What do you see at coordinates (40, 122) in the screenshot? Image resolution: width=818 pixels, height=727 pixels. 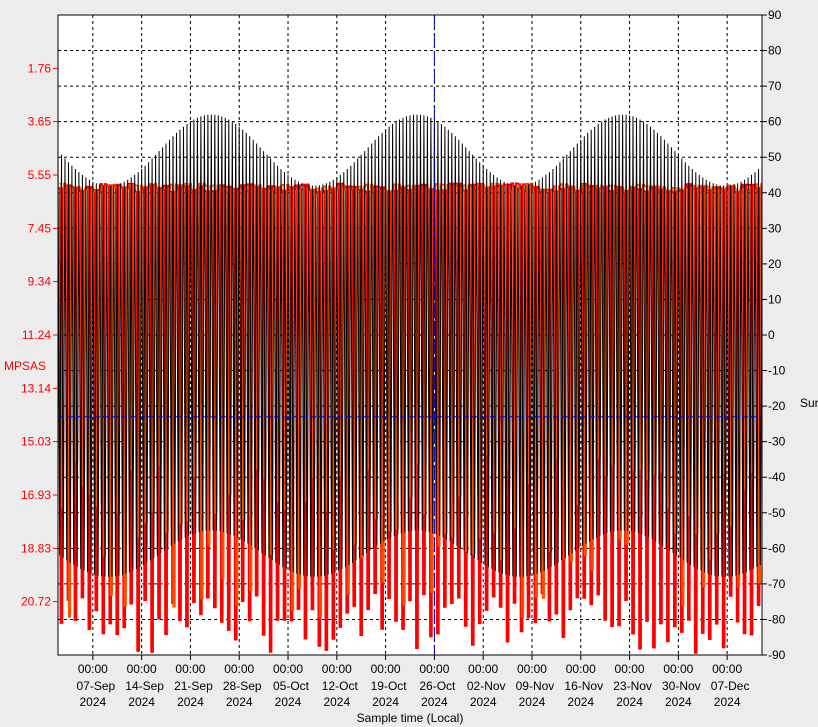 I see `left-tick-label: 3.65` at bounding box center [40, 122].